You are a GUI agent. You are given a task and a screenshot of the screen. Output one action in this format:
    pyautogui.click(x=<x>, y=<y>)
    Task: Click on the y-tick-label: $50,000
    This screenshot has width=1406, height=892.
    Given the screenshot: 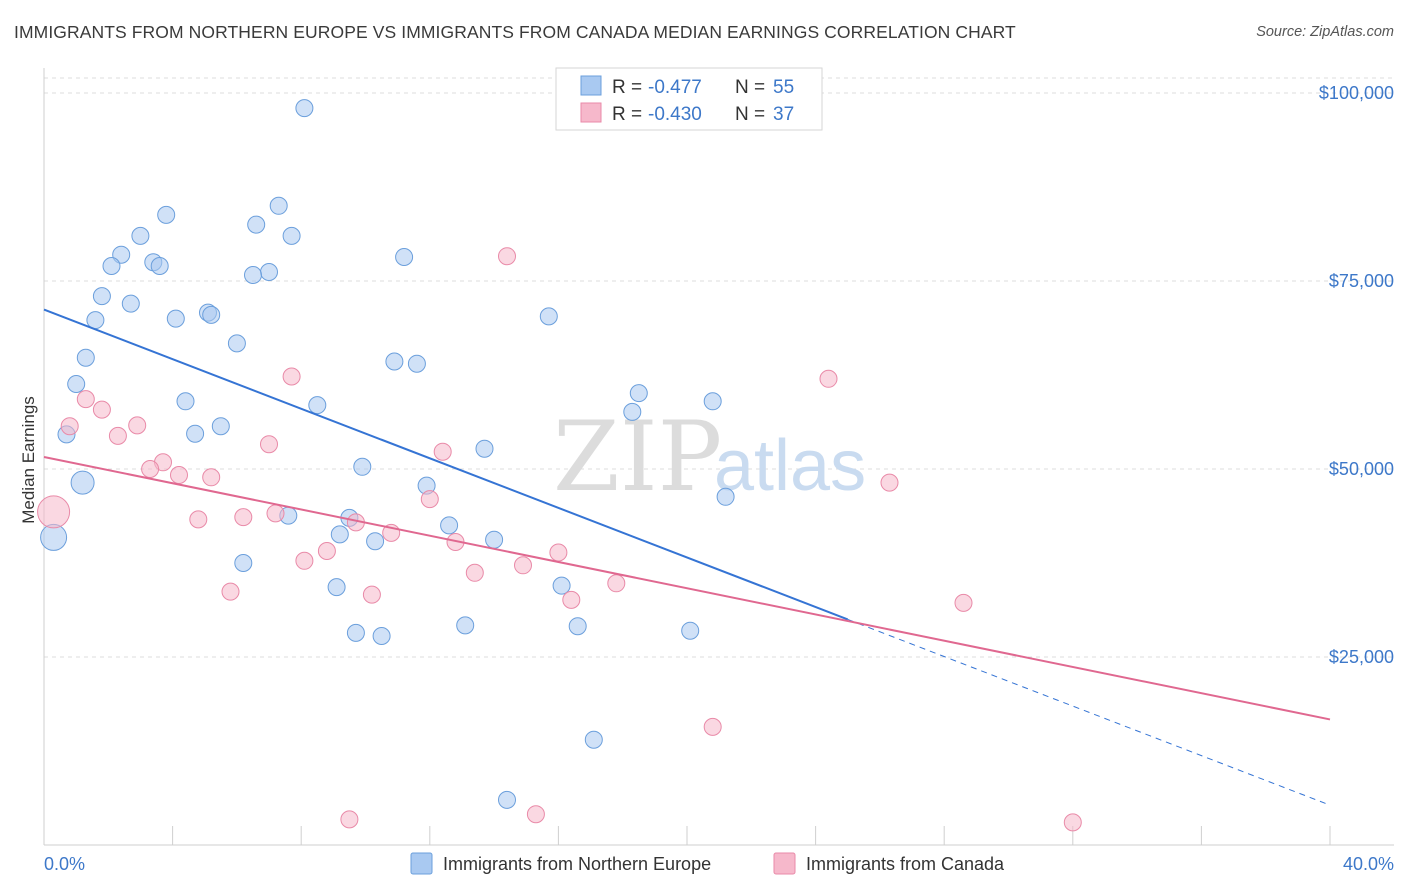 What is the action you would take?
    pyautogui.click(x=1361, y=469)
    